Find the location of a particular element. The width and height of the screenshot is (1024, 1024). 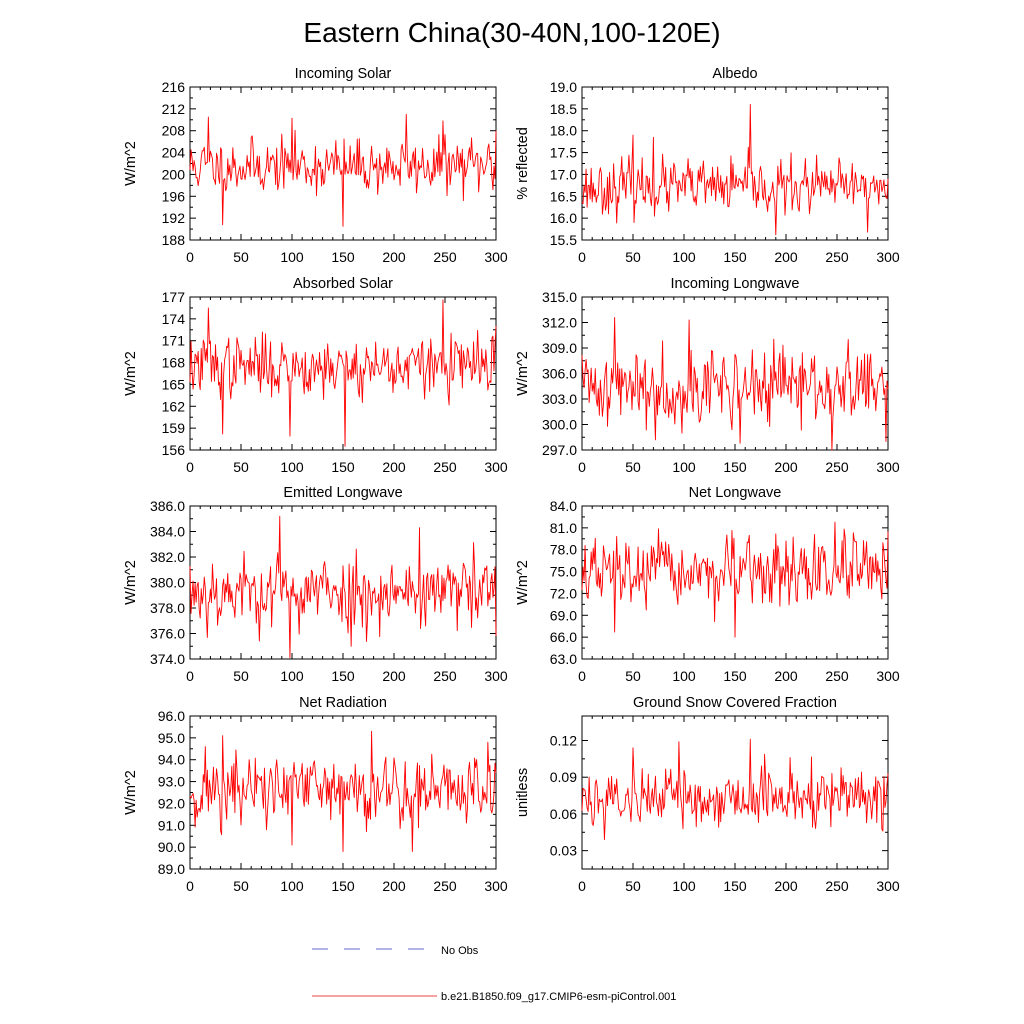

y-tick-label: 81.0 is located at coordinates (563, 528).